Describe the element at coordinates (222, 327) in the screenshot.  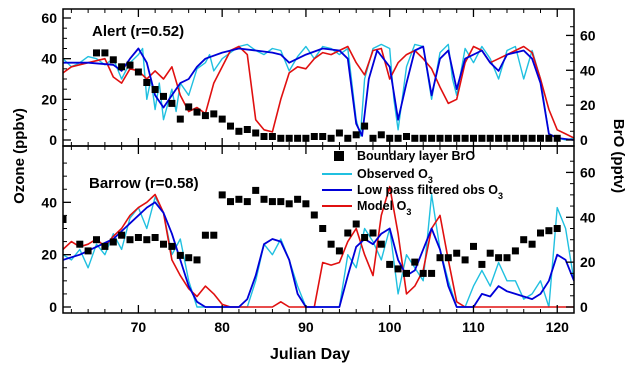
I see `x-tick-label: 80` at that location.